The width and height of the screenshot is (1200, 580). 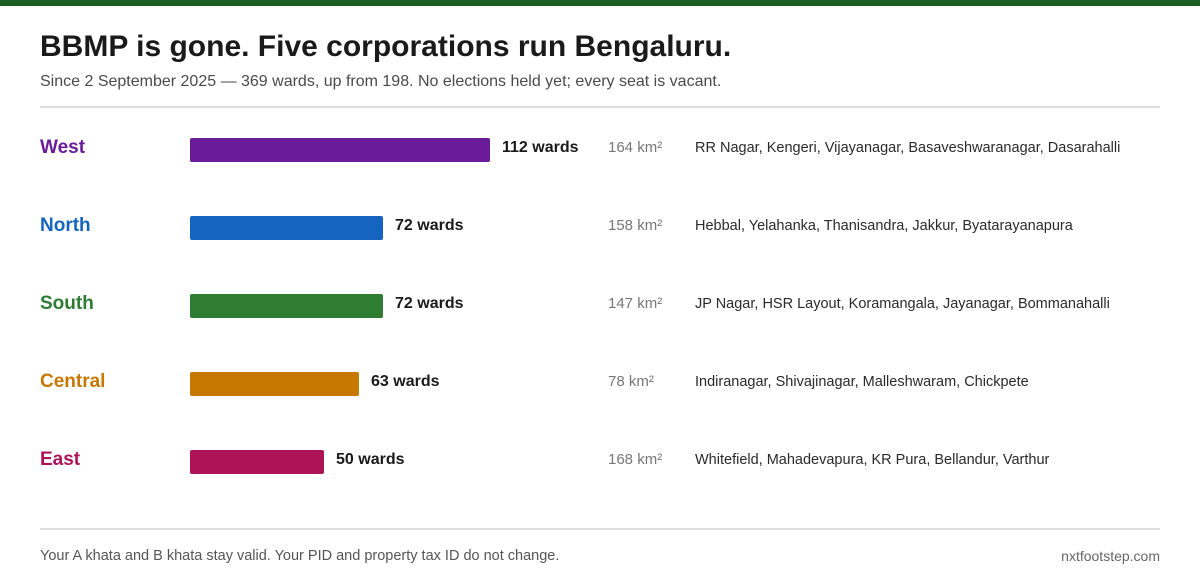 What do you see at coordinates (635, 147) in the screenshot?
I see `area-label: 164 km²` at bounding box center [635, 147].